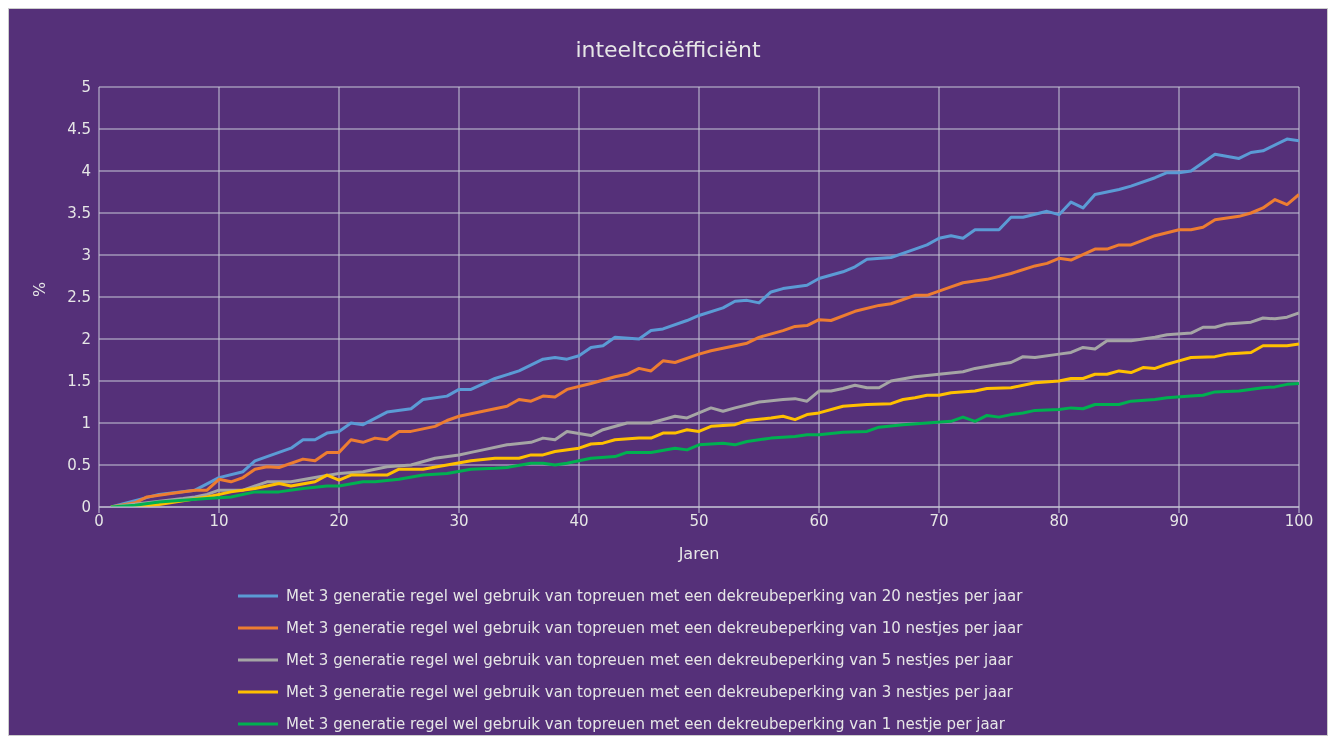  I want to click on x-tick-label: 40, so click(579, 520).